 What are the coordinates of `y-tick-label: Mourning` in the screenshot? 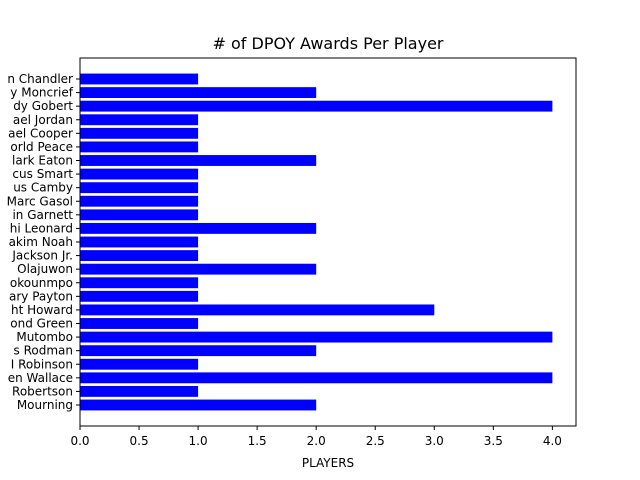 It's located at (45, 405).